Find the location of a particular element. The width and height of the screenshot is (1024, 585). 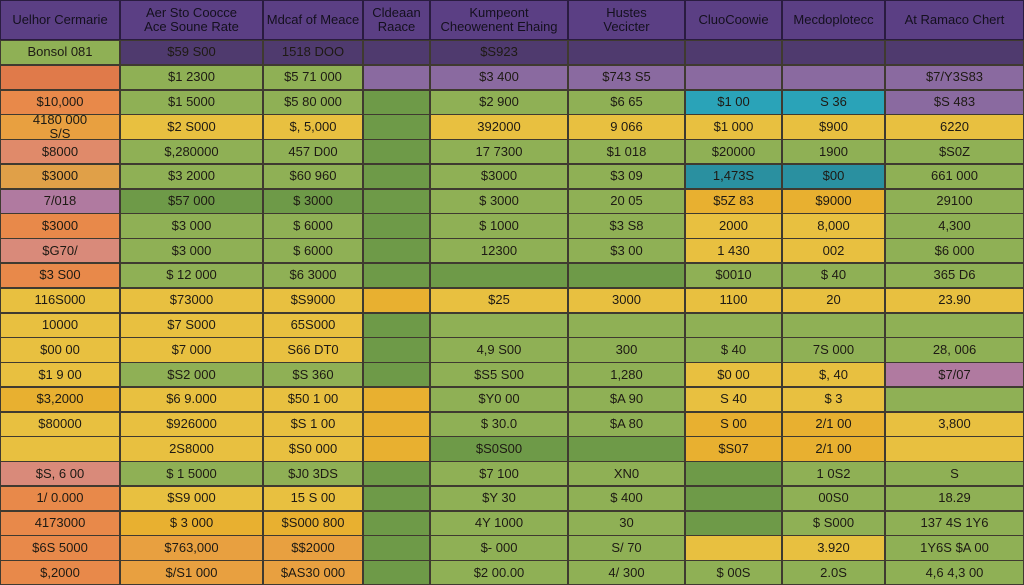

header-cell: Mdcaf of Meace is located at coordinates (313, 20).